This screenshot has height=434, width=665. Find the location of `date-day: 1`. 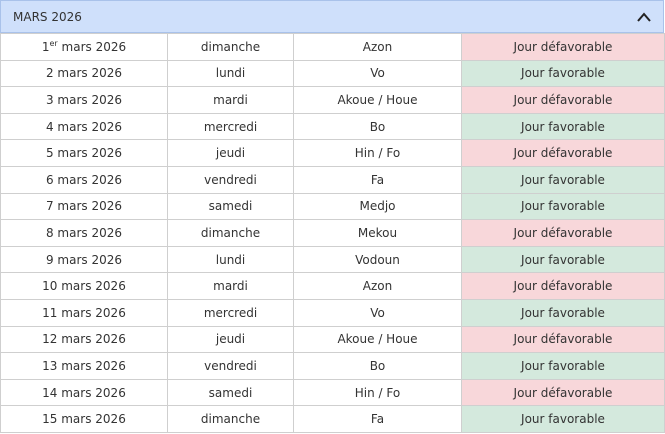

date-day: 1 is located at coordinates (45, 47).